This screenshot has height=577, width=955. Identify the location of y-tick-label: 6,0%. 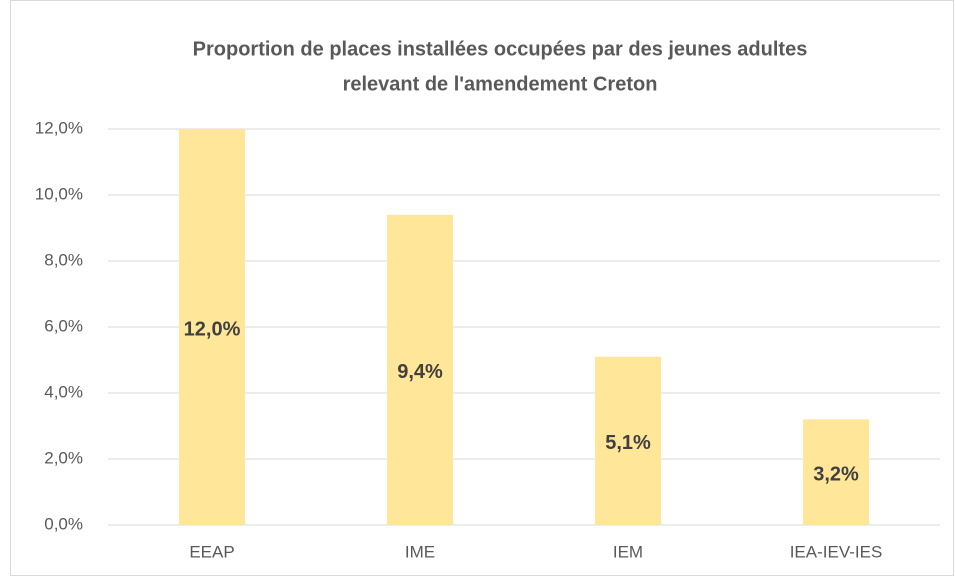
(63, 325).